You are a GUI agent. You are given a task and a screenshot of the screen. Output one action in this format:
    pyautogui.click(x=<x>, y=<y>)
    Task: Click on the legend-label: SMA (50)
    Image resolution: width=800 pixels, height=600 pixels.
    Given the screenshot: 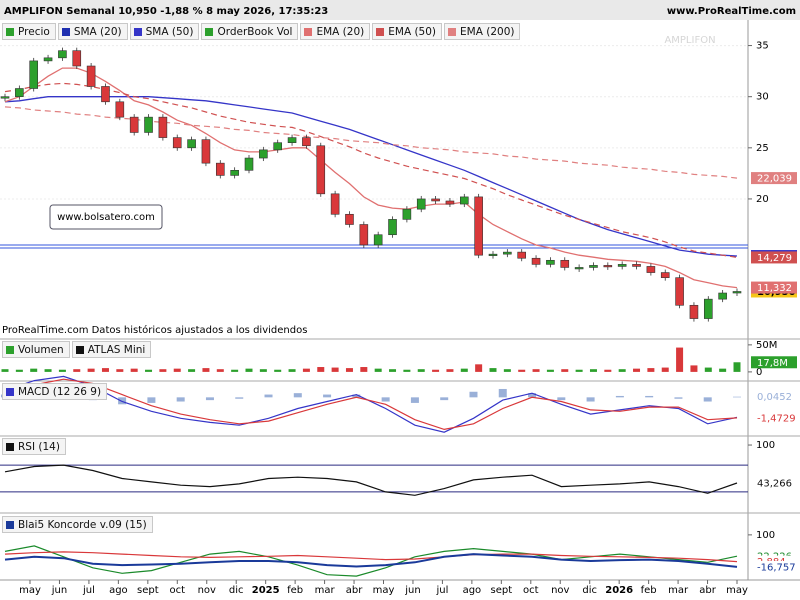 What is the action you would take?
    pyautogui.click(x=169, y=31)
    